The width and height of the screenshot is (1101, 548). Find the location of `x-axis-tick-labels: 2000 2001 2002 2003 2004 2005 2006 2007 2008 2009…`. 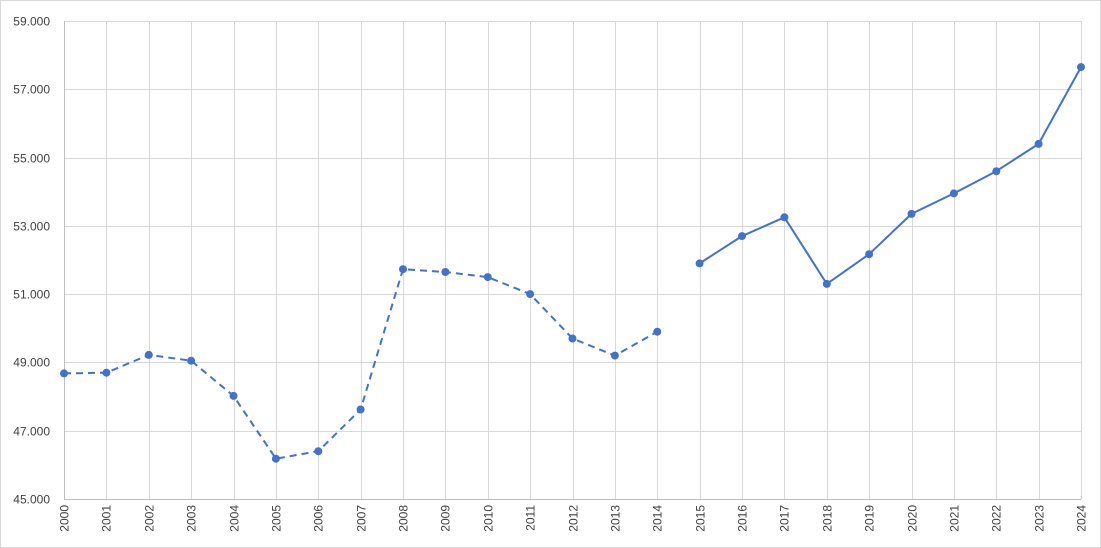

x-axis-tick-labels: 2000 2001 2002 2003 2004 2005 2006 2007 2008 2009… is located at coordinates (573, 518).